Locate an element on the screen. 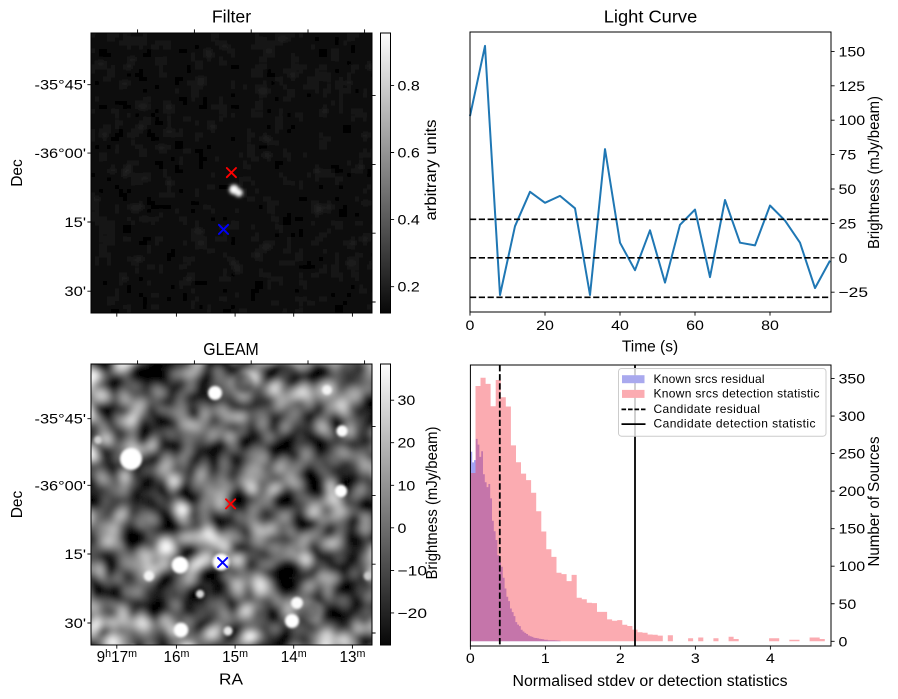 The image size is (898, 699). svg-text: −20 is located at coordinates (413, 613).